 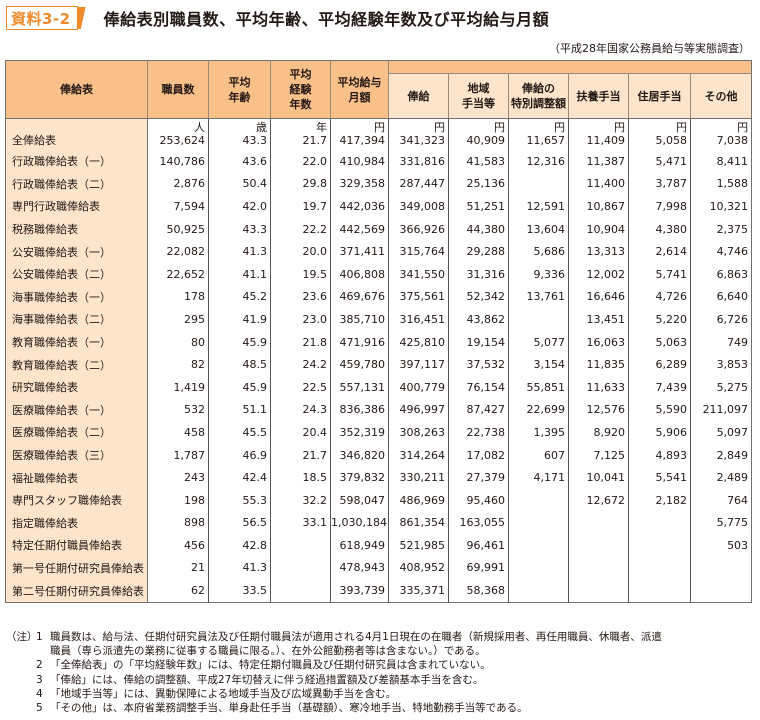 What do you see at coordinates (178, 410) in the screenshot?
I see `data-cell: 532` at bounding box center [178, 410].